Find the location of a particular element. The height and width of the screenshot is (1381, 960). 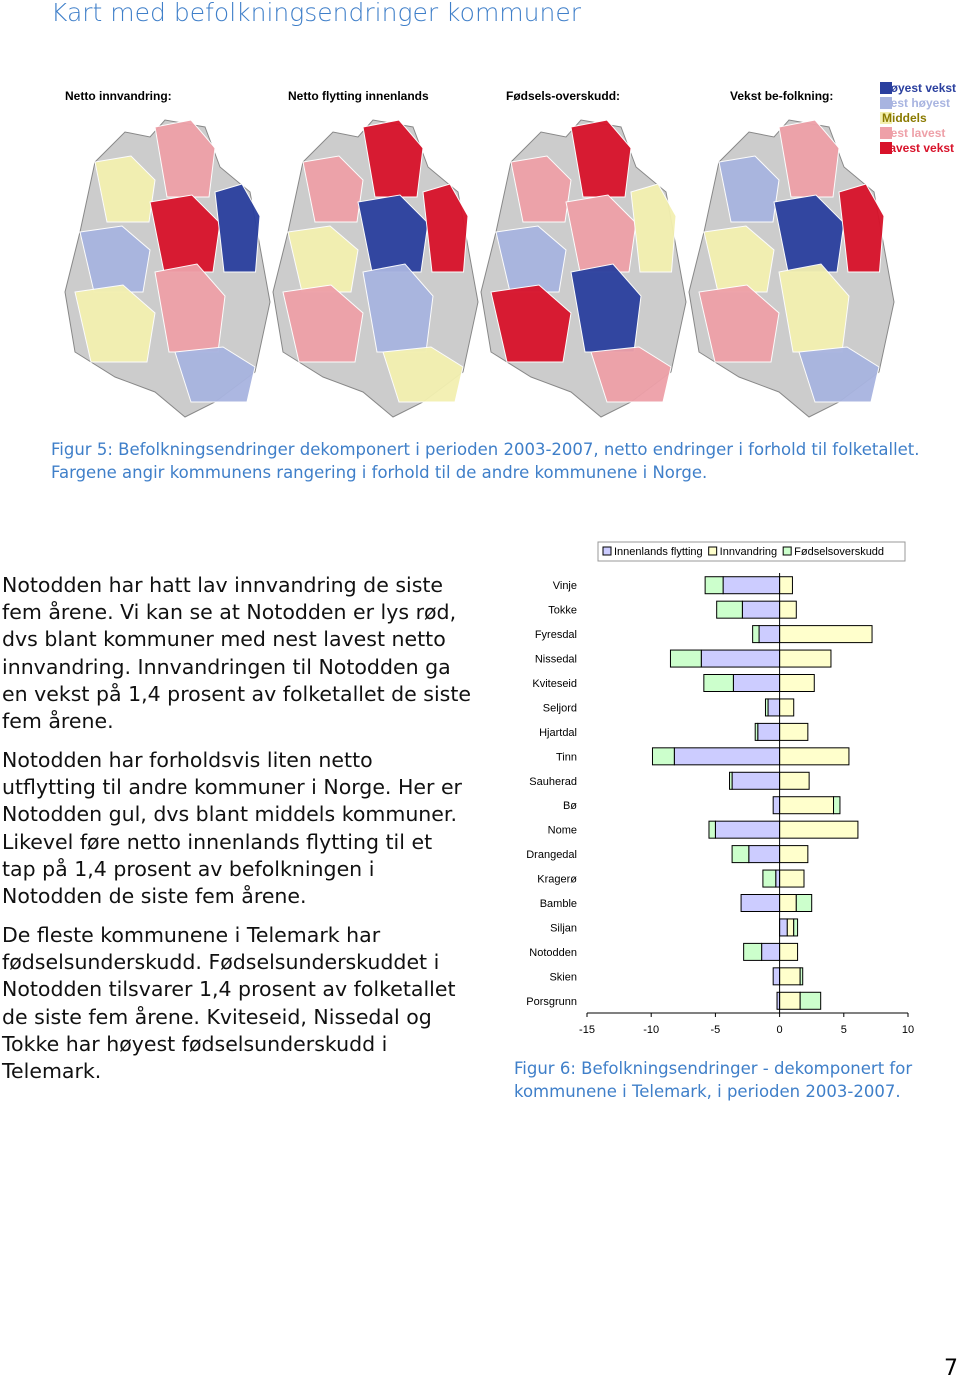

y-tick-label: Kragerø is located at coordinates (557, 880).